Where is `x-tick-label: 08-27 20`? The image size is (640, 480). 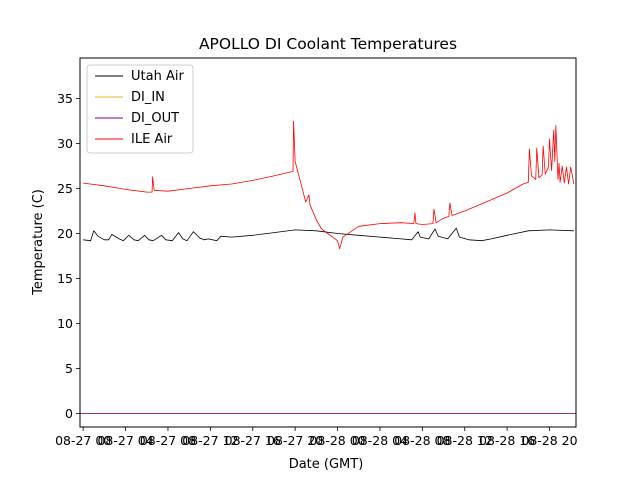
x-tick-label: 08-27 20 is located at coordinates (295, 440).